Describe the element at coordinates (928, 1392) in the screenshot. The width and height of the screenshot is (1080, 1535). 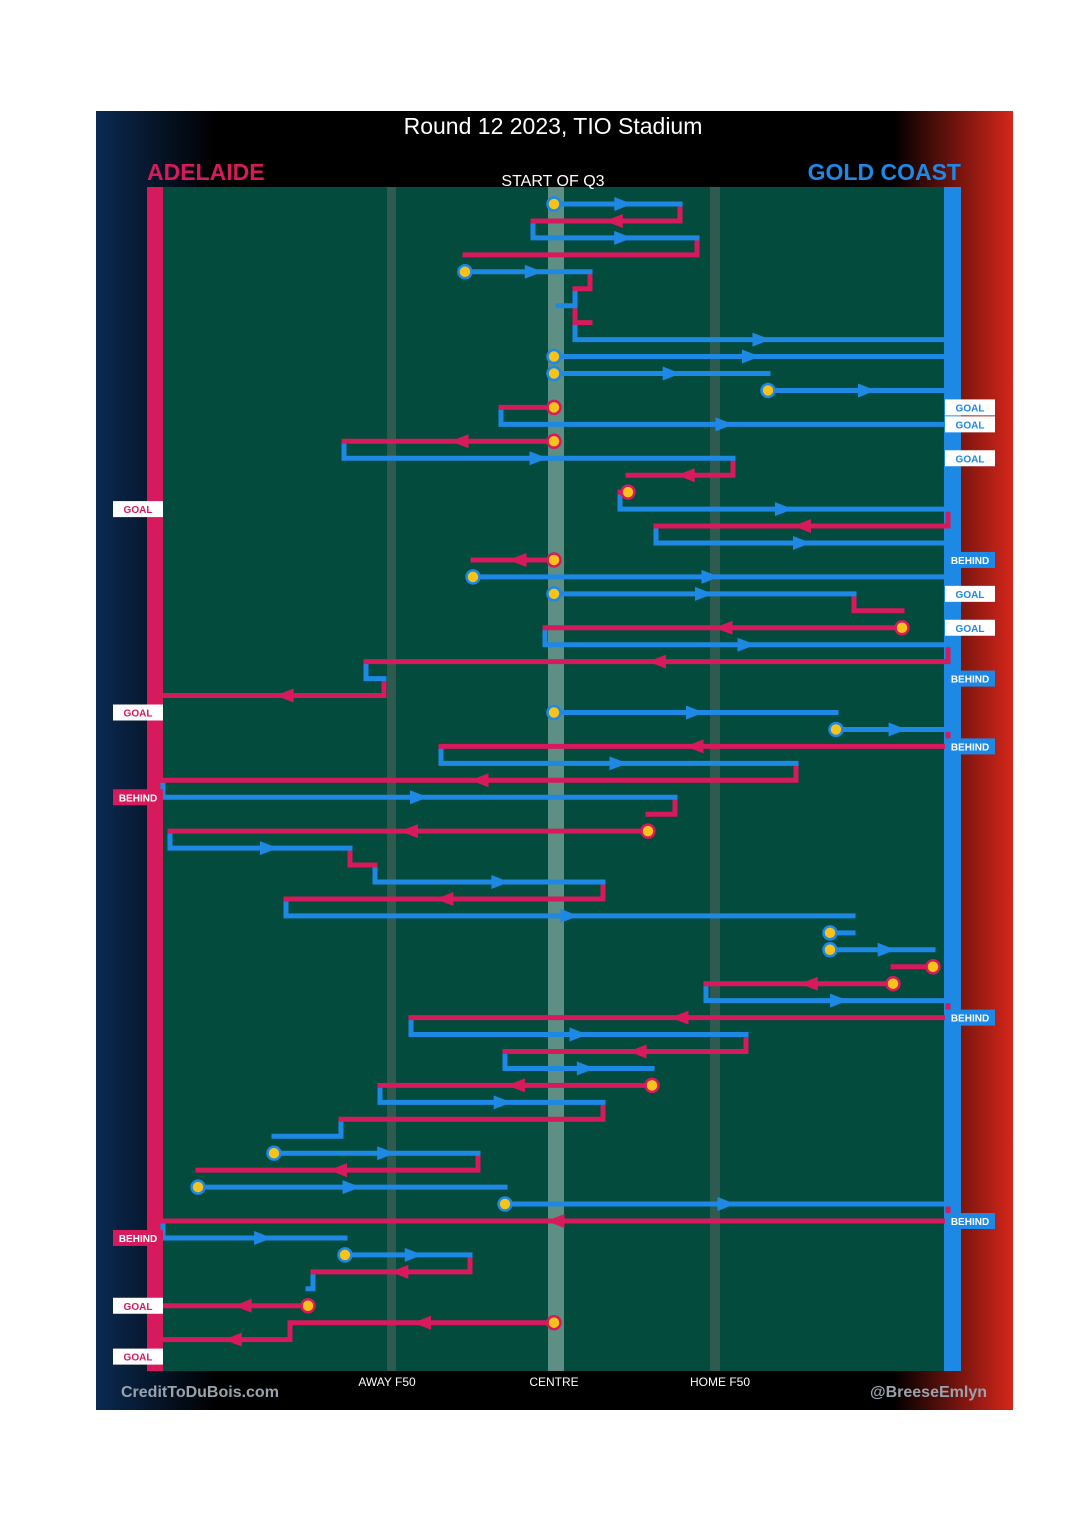
I see `credit-right: @BreeseEmlyn` at that location.